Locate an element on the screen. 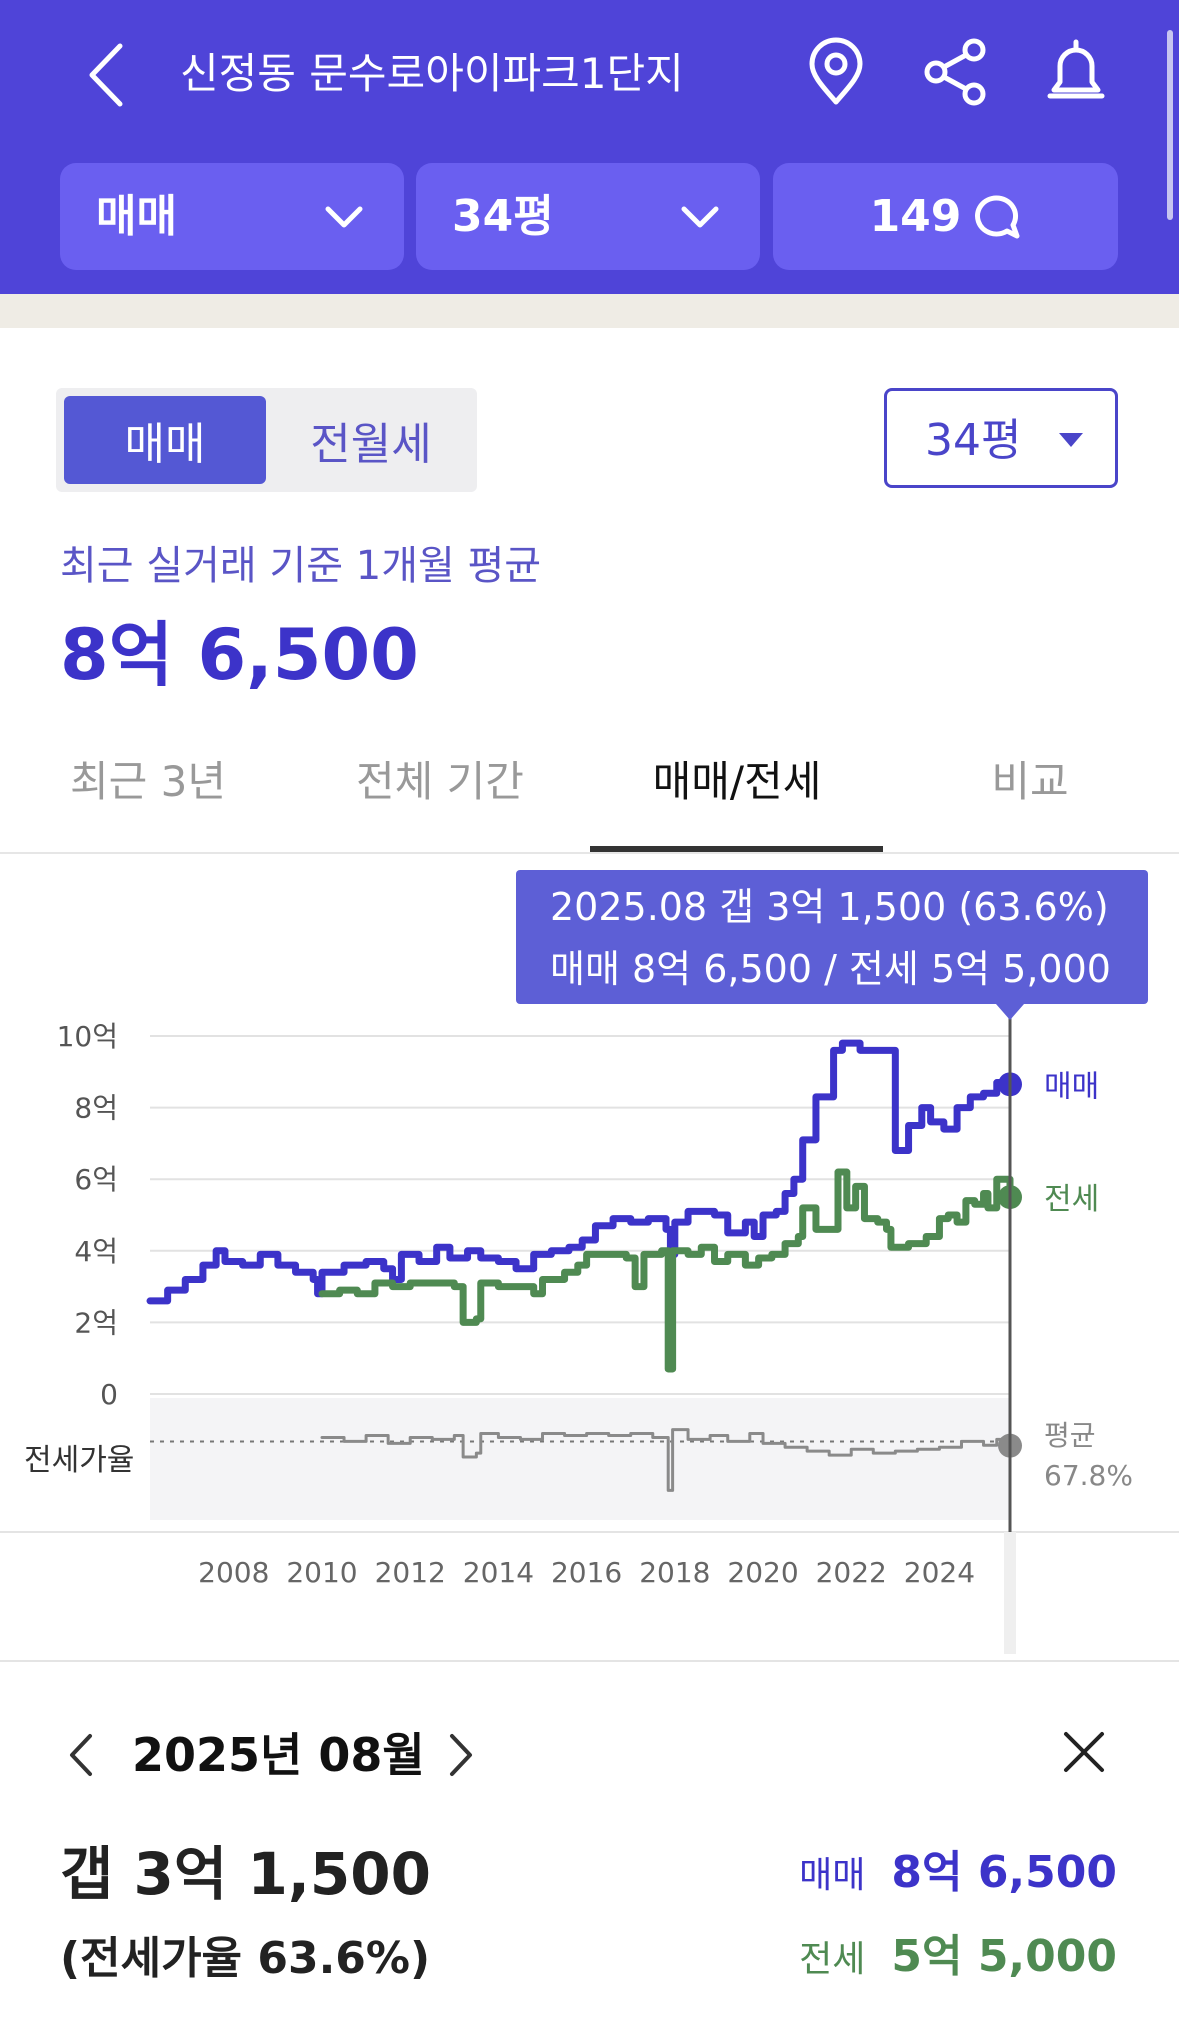 This screenshot has height=2030, width=1179. ratio-band is located at coordinates (580, 1459).